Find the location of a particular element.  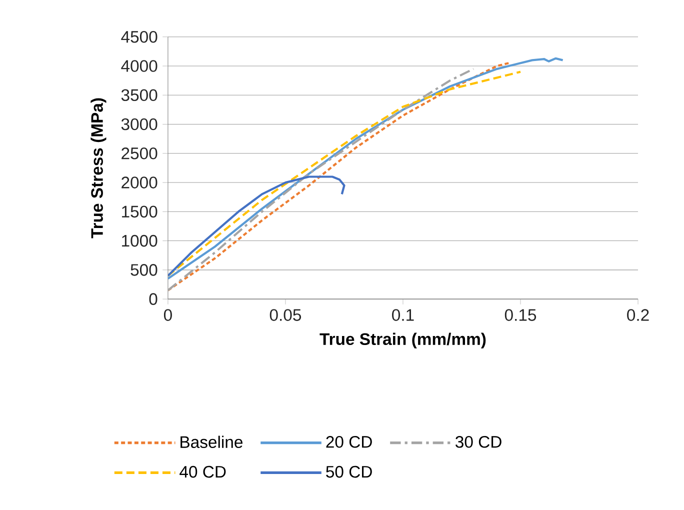

y-tick-label: 2500 is located at coordinates (140, 154).